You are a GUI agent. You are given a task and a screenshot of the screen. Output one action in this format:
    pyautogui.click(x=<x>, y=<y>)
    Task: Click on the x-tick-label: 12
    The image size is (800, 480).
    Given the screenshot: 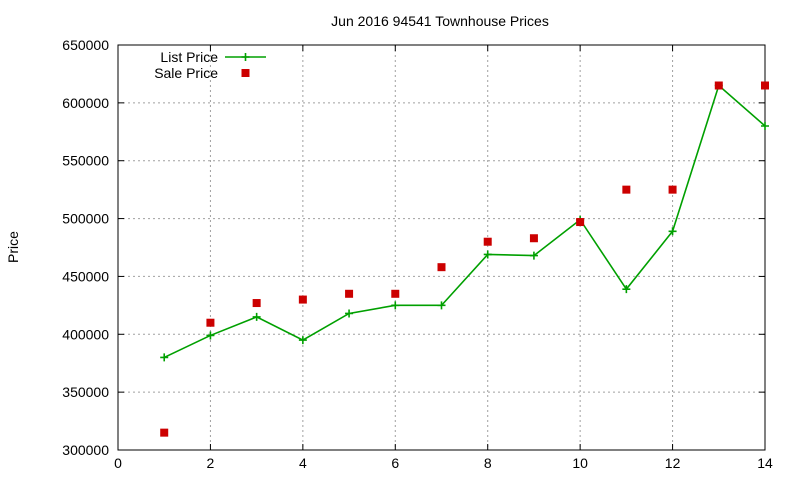 What is the action you would take?
    pyautogui.click(x=673, y=463)
    